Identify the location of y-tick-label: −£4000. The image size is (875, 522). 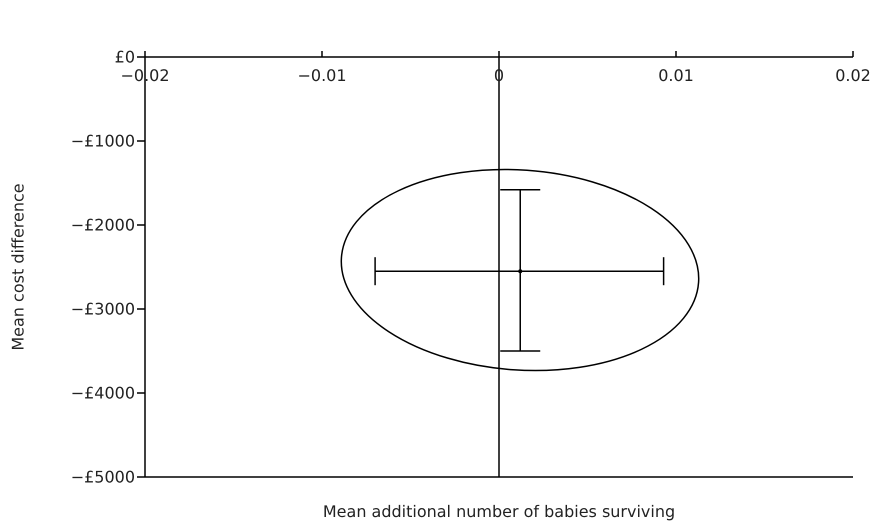
(102, 393).